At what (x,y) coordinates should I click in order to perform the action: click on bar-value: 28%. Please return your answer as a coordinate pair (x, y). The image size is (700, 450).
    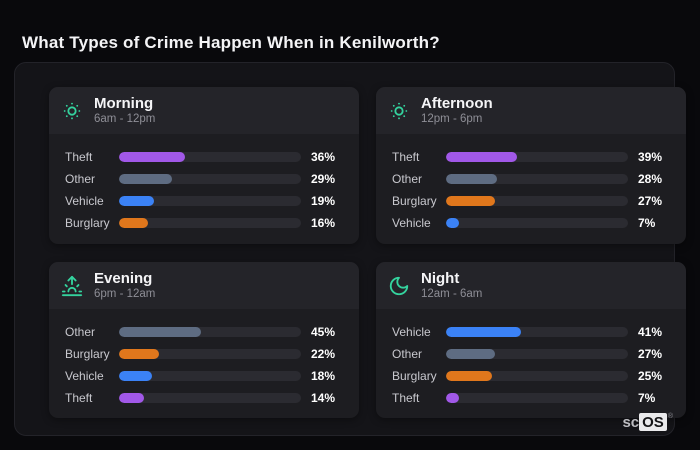
    Looking at the image, I should click on (650, 178).